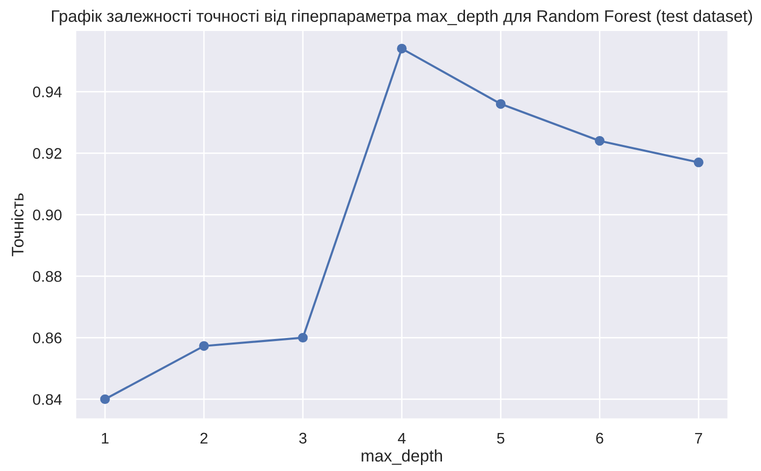 The image size is (761, 471). What do you see at coordinates (204, 438) in the screenshot?
I see `x-tick-label: 2` at bounding box center [204, 438].